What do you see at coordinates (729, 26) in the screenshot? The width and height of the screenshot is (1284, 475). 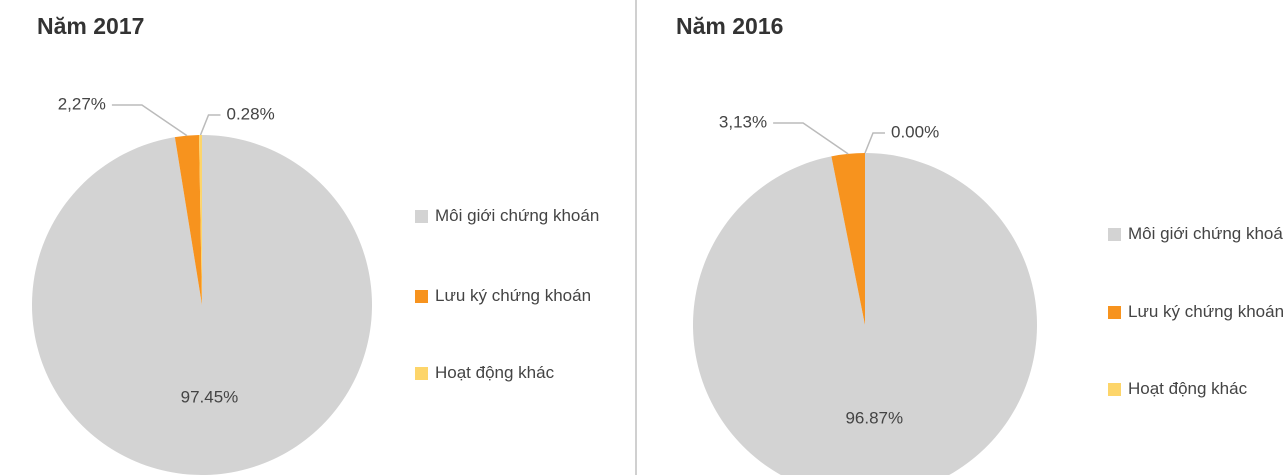 I see `chart-title: Năm 2016` at bounding box center [729, 26].